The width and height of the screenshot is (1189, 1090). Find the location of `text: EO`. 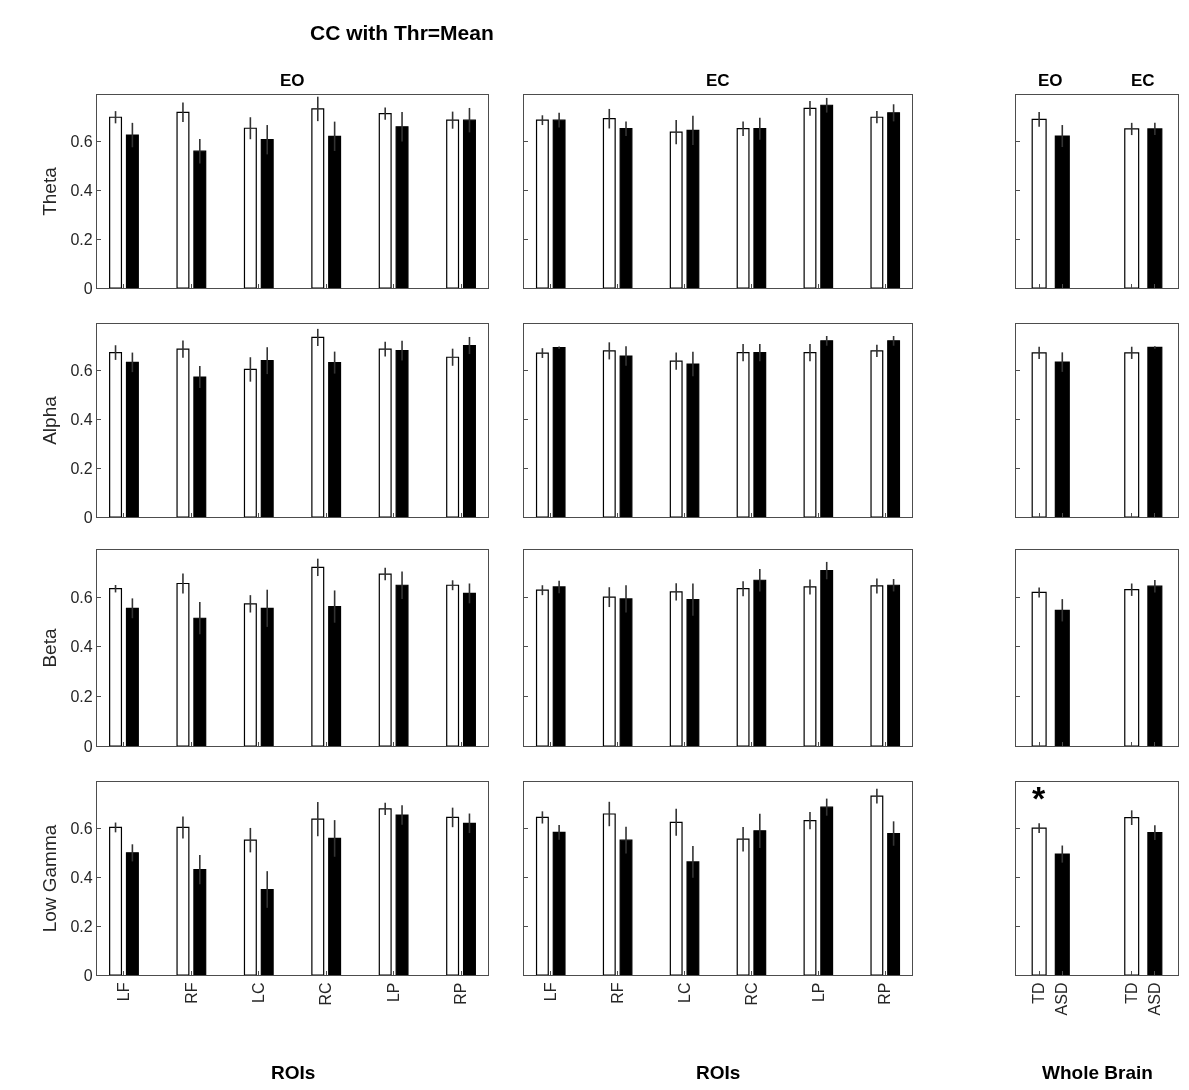

text: EO is located at coordinates (1050, 80).